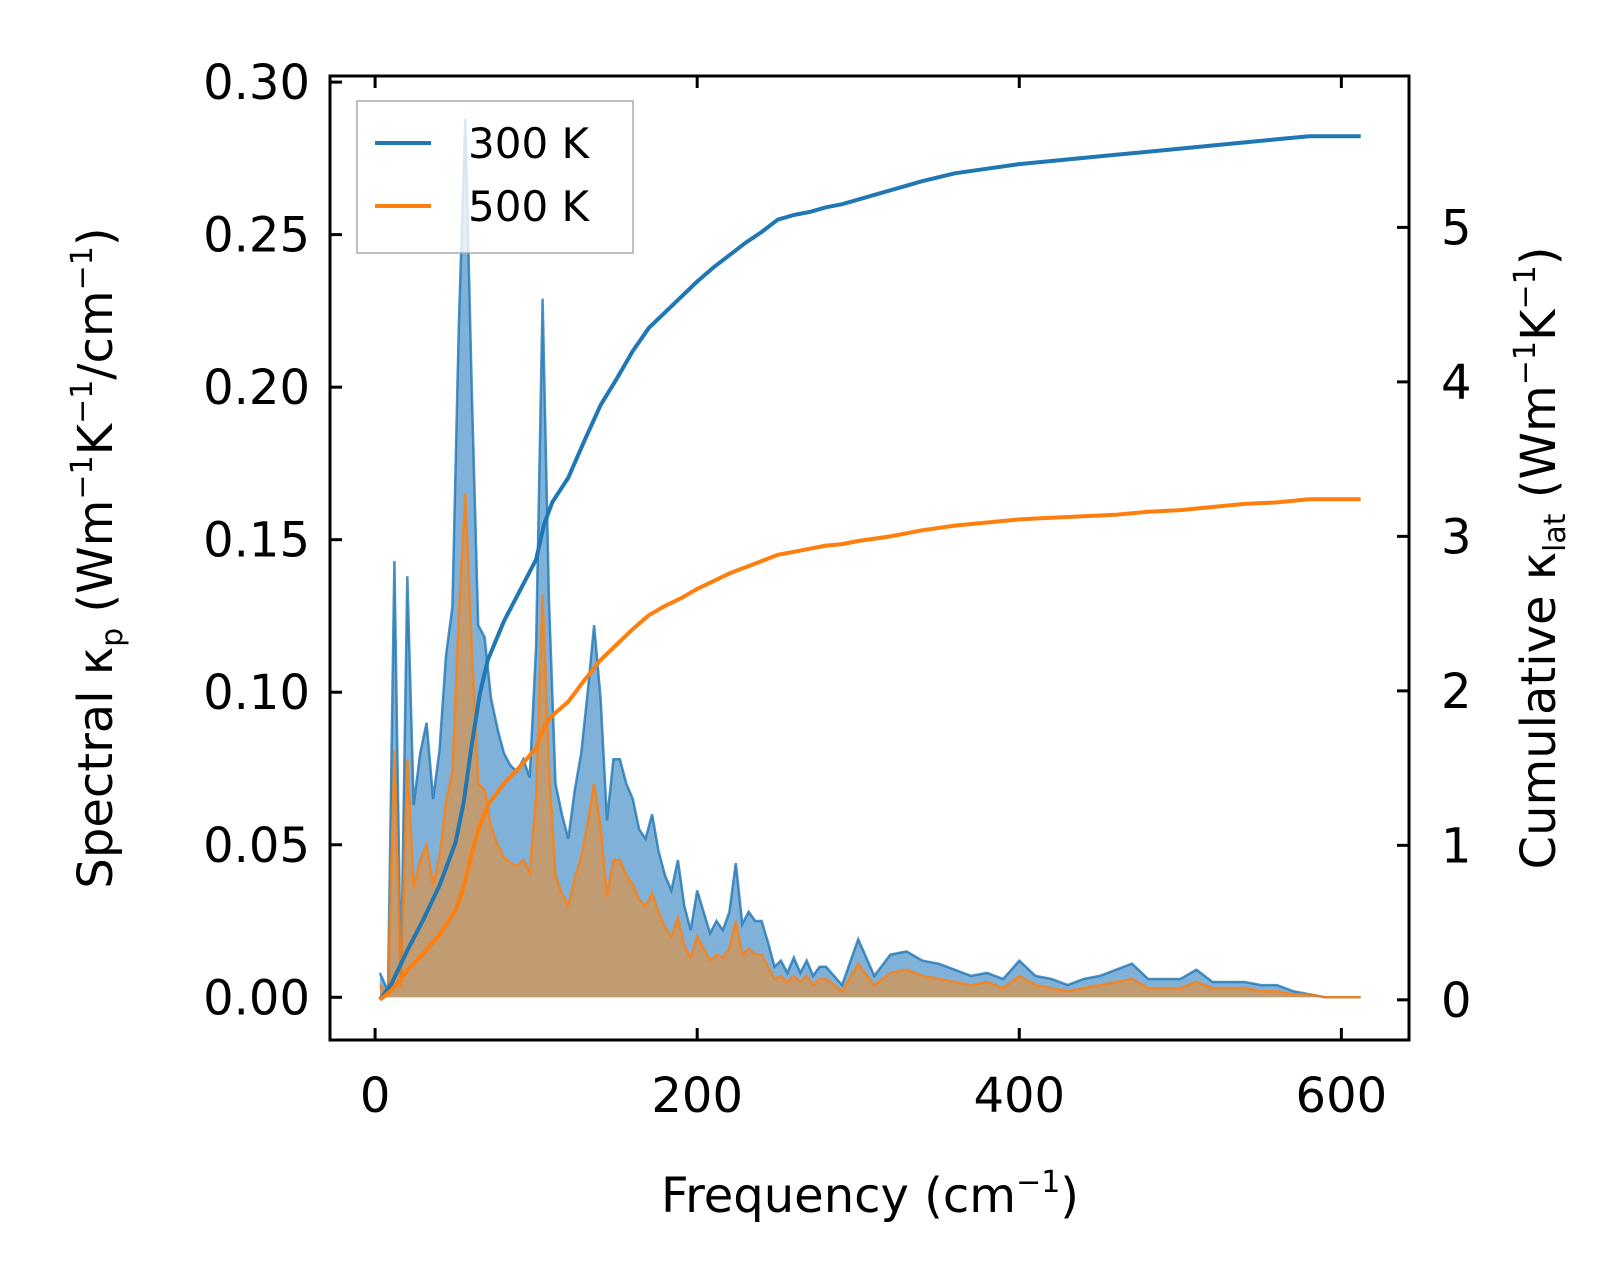 Image resolution: width=1623 pixels, height=1280 pixels. What do you see at coordinates (256, 83) in the screenshot?
I see `y-left-tick-label: 0.30` at bounding box center [256, 83].